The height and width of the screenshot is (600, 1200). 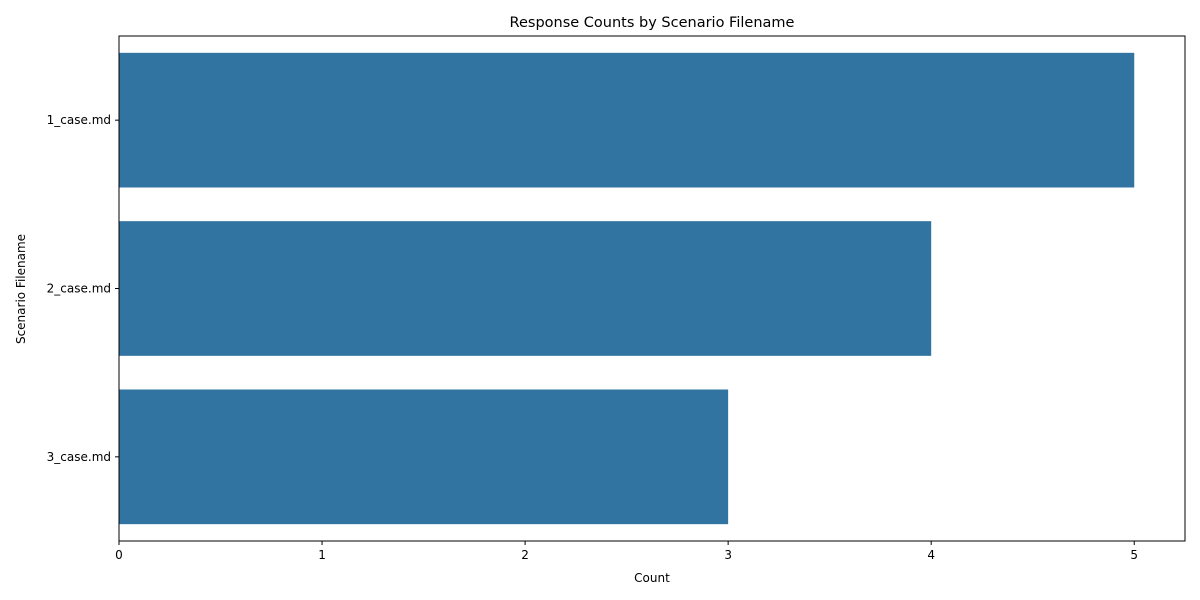 I want to click on x-tick-label: 1, so click(x=322, y=555).